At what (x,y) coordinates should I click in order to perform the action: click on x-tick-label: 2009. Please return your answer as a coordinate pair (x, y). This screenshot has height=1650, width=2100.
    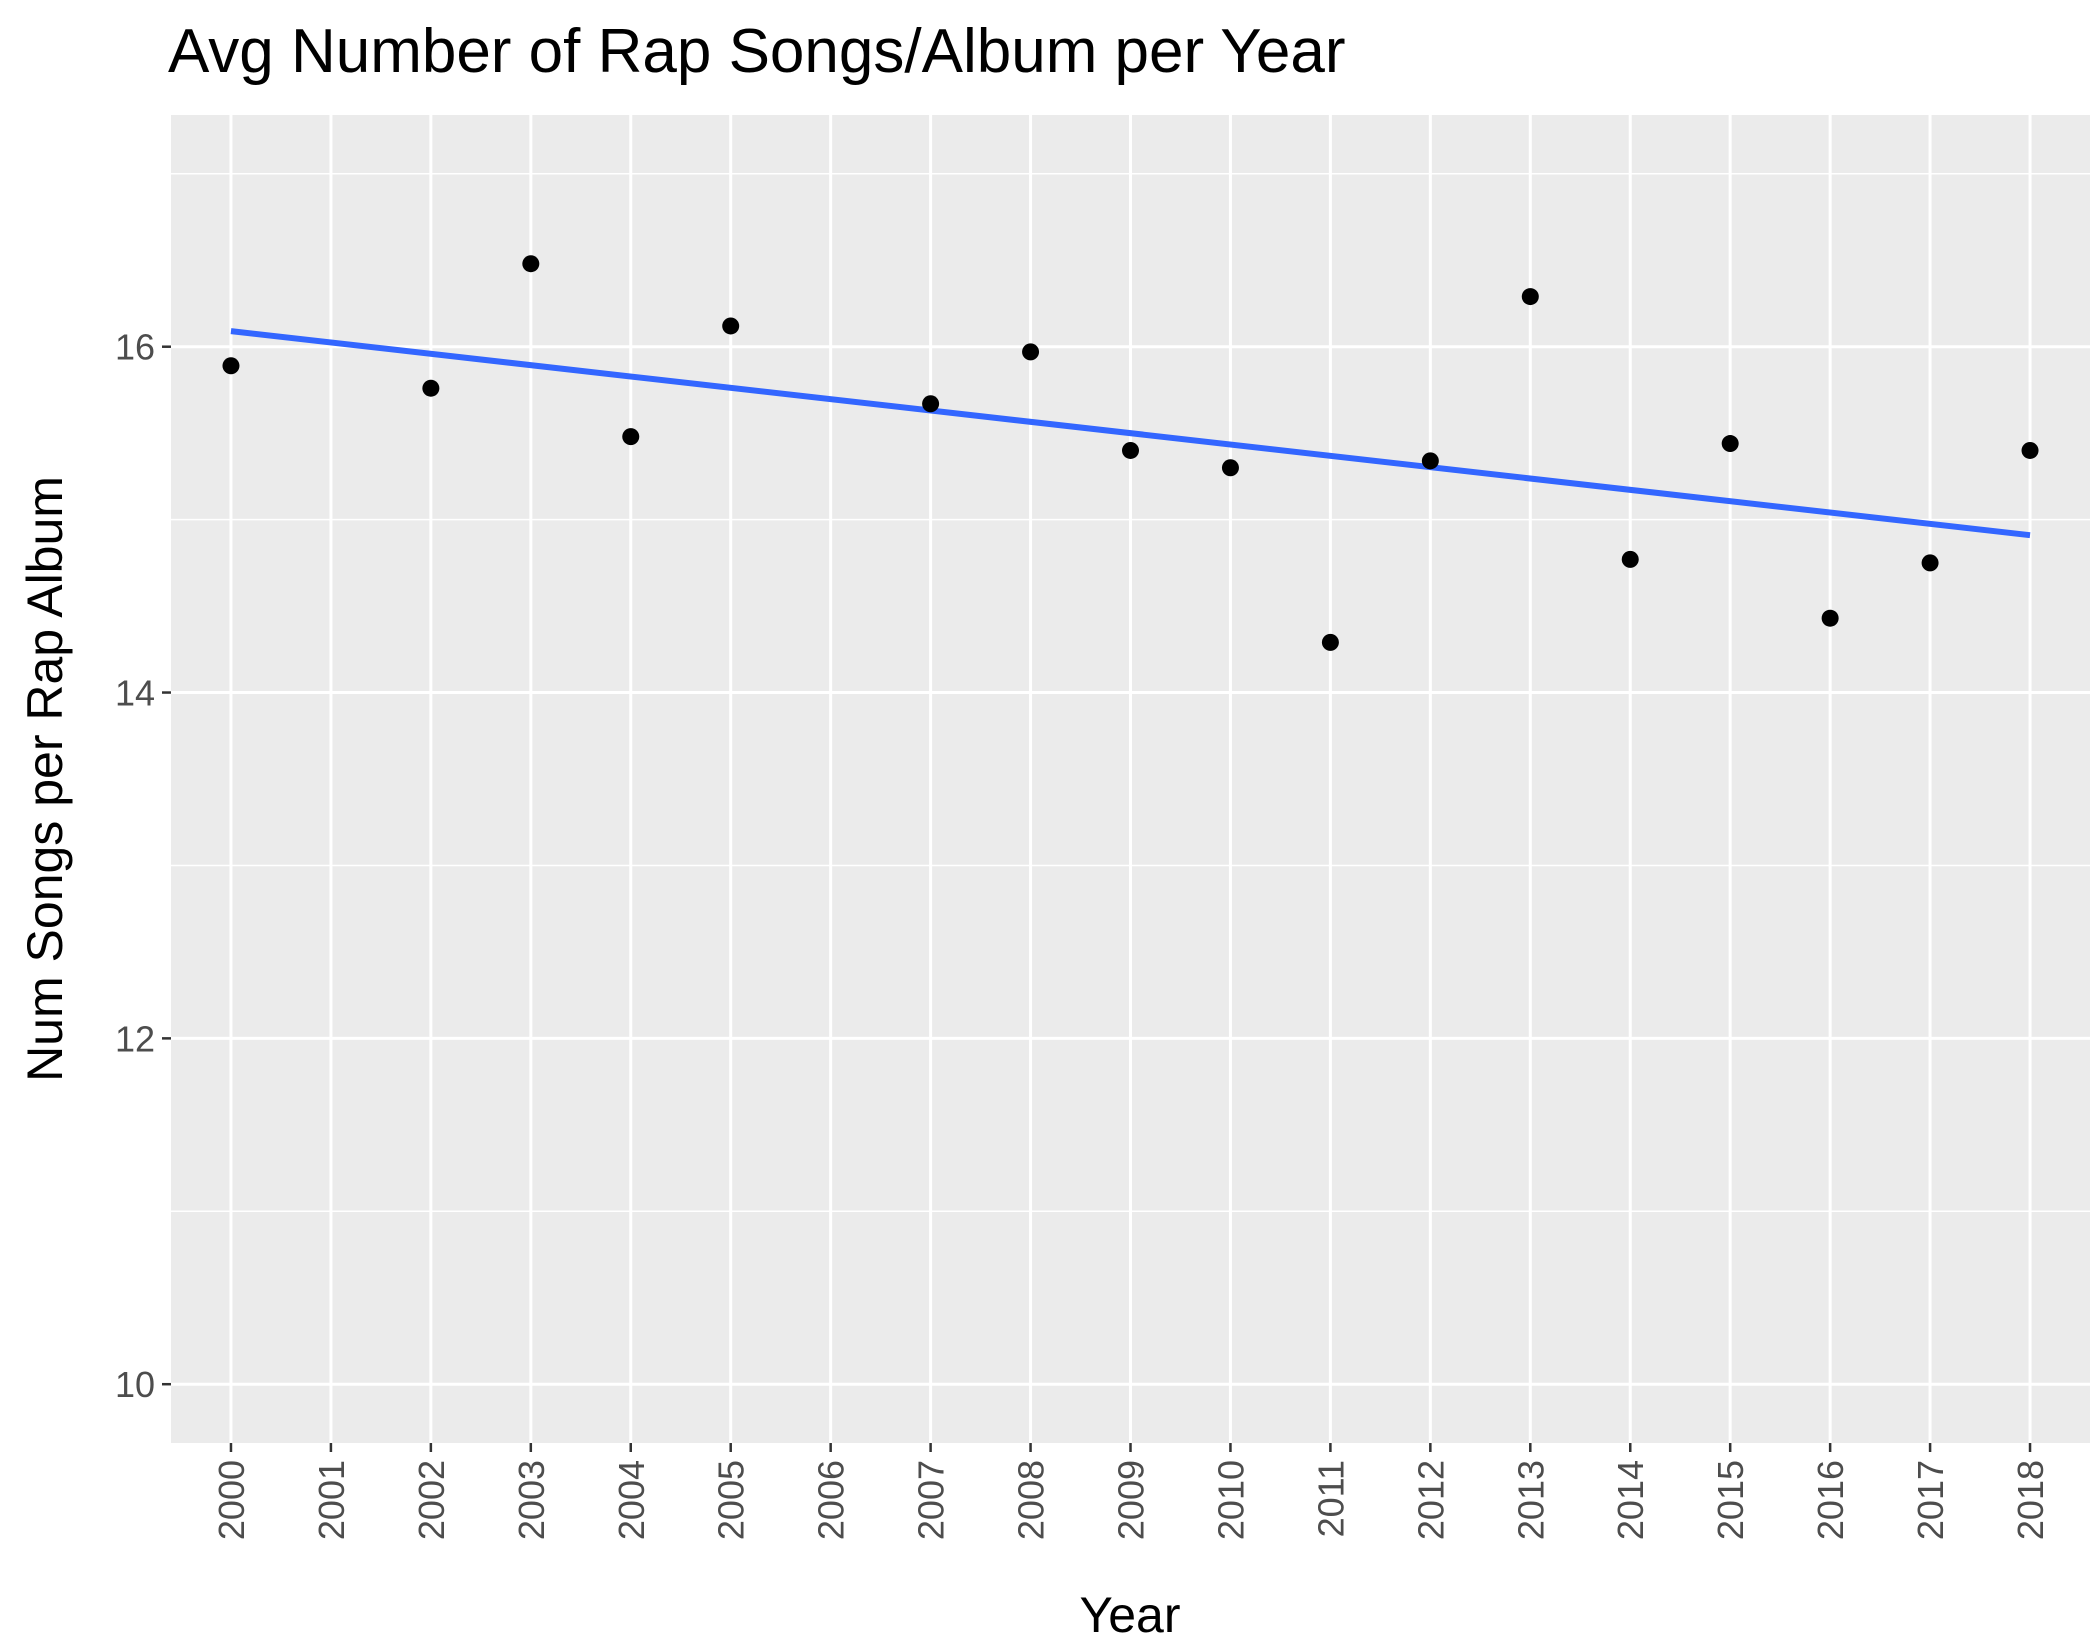
    Looking at the image, I should click on (1131, 1500).